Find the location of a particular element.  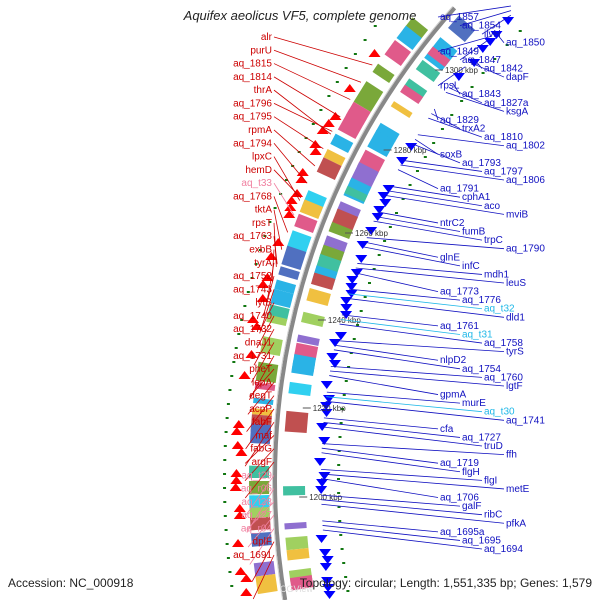

gene-label-left: dplF is located at coordinates (262, 542).